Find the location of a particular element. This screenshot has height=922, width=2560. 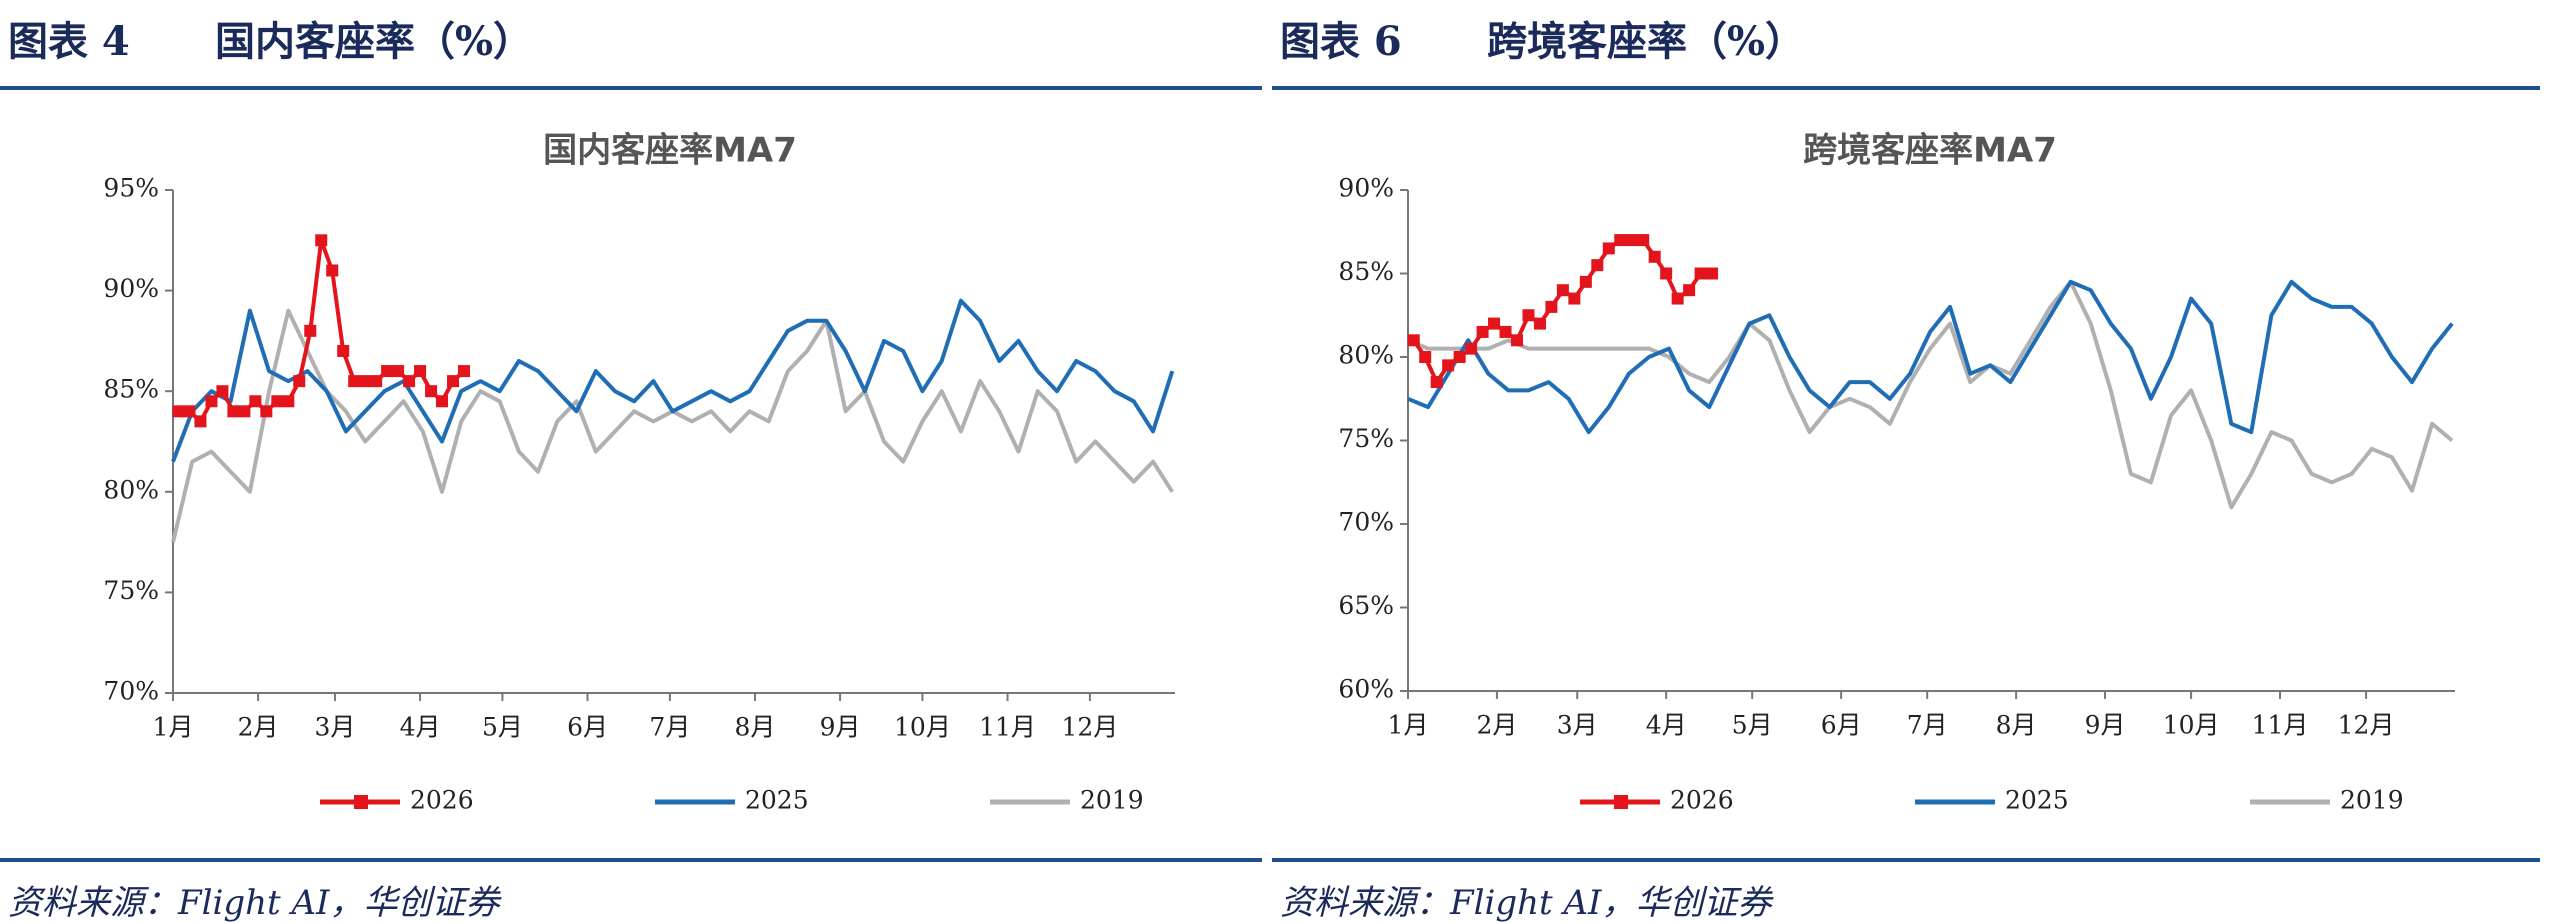

chart-title: 国内客座率MA7 is located at coordinates (670, 151).